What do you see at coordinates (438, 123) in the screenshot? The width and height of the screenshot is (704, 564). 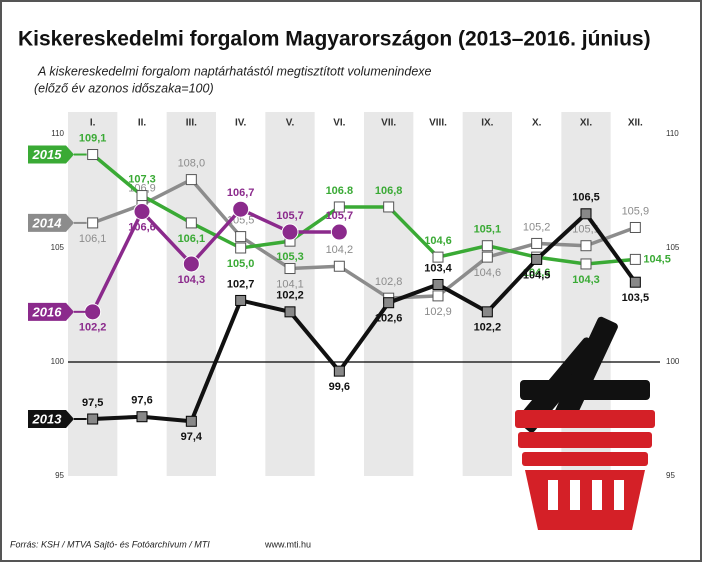 I see `x-tick-label: VIII.` at bounding box center [438, 123].